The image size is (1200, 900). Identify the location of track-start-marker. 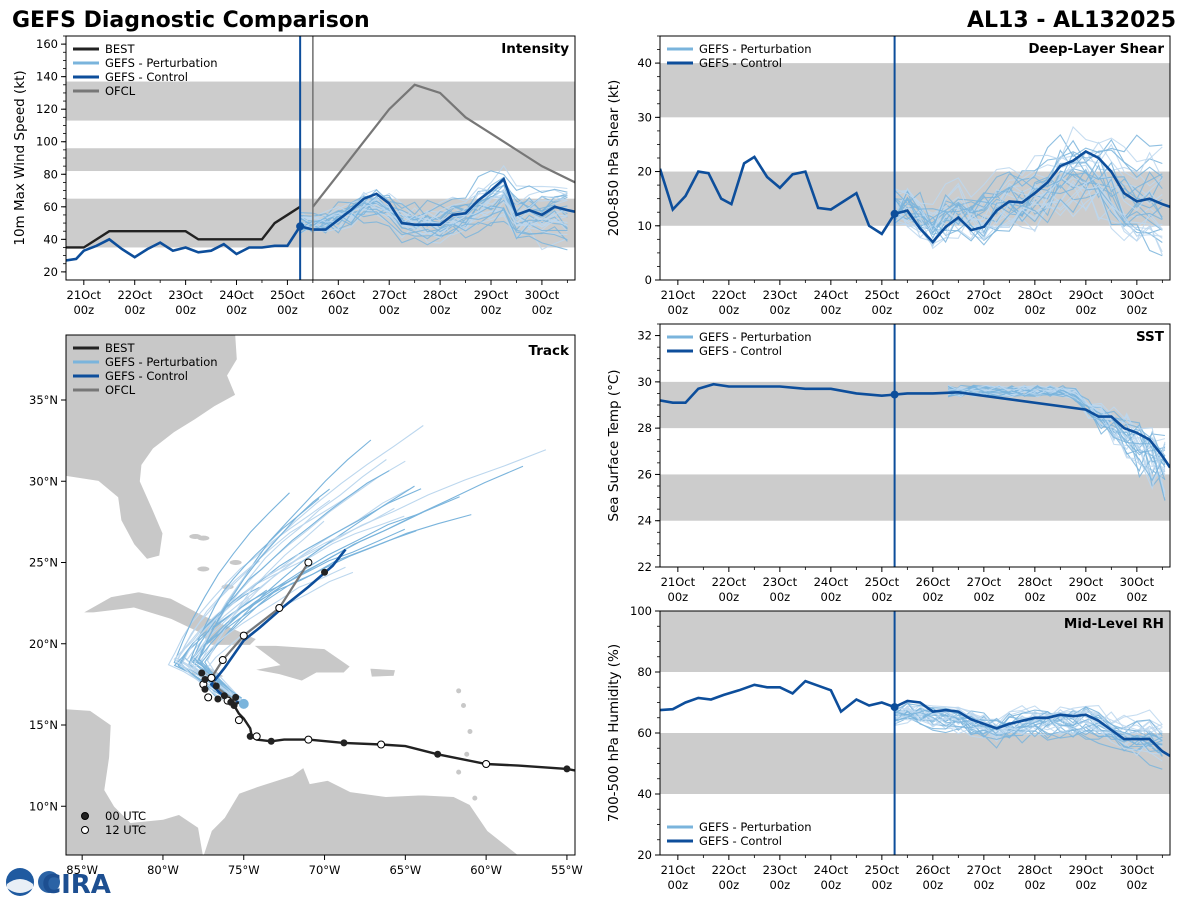
(243, 703).